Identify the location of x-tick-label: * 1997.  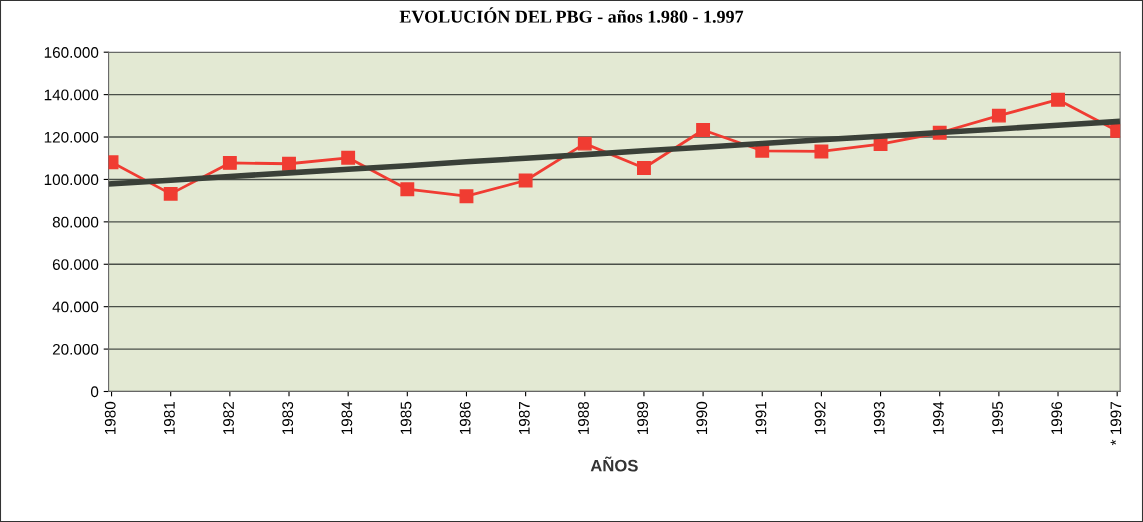
(1116, 423).